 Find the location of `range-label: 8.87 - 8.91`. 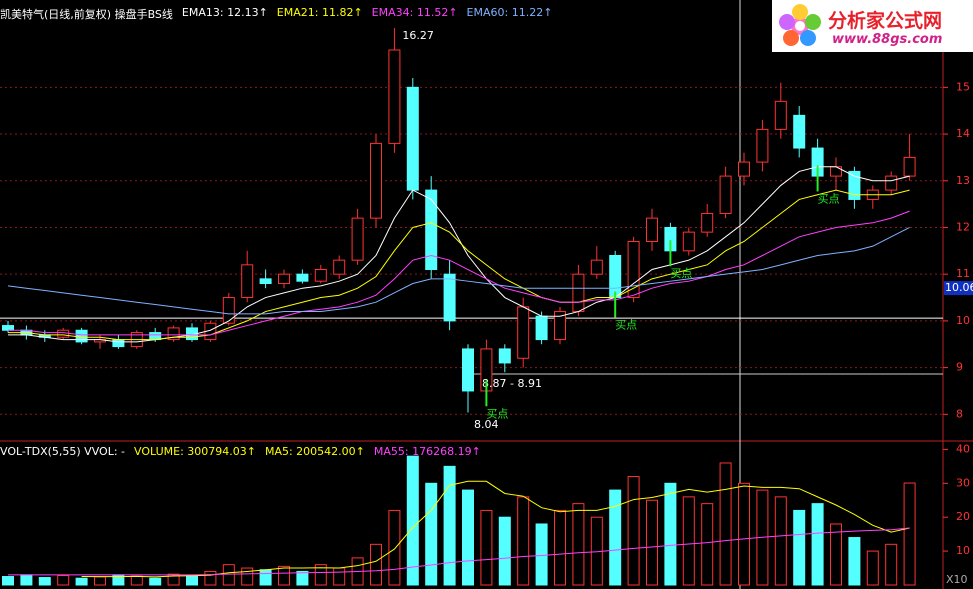

range-label: 8.87 - 8.91 is located at coordinates (512, 383).